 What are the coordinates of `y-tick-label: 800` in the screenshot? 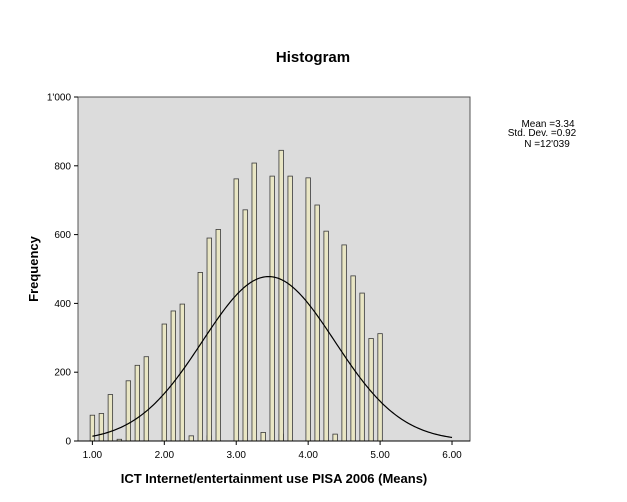 It's located at (62, 166).